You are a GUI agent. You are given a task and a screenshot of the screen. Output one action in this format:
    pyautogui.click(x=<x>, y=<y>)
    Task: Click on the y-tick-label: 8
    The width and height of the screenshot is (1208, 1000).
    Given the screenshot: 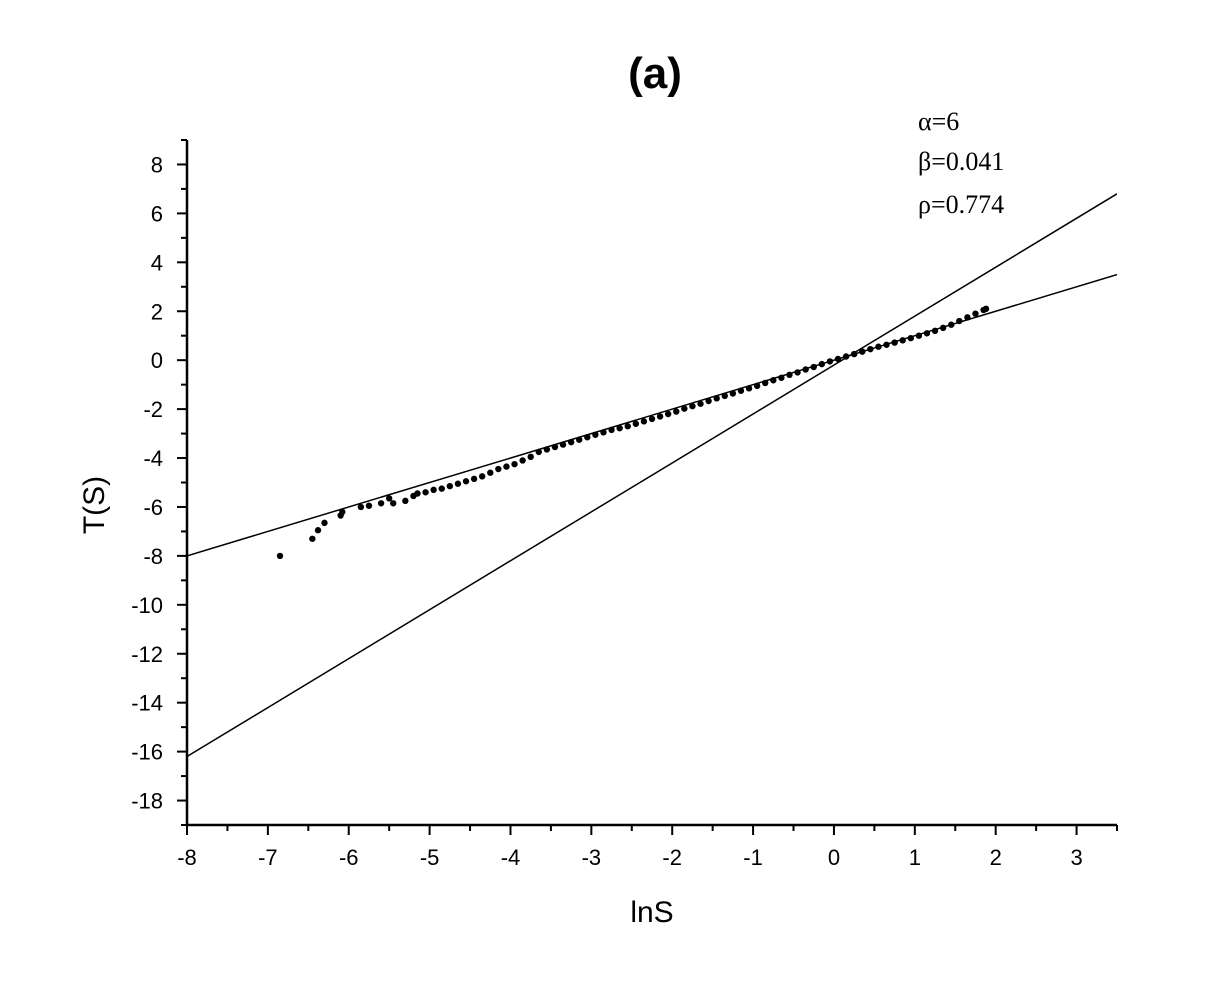 What is the action you would take?
    pyautogui.click(x=157, y=164)
    